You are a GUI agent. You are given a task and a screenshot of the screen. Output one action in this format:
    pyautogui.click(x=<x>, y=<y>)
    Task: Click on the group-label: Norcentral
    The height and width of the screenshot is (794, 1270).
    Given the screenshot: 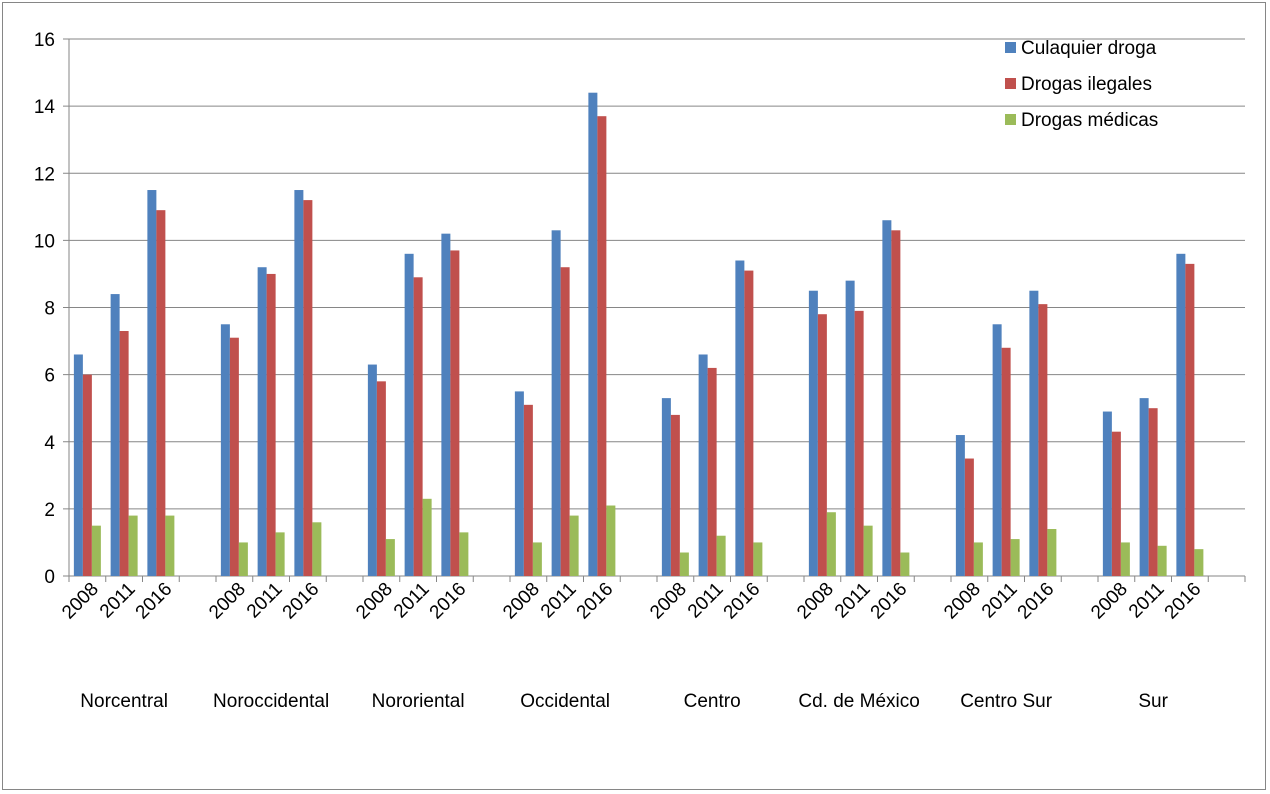 What is the action you would take?
    pyautogui.click(x=124, y=701)
    